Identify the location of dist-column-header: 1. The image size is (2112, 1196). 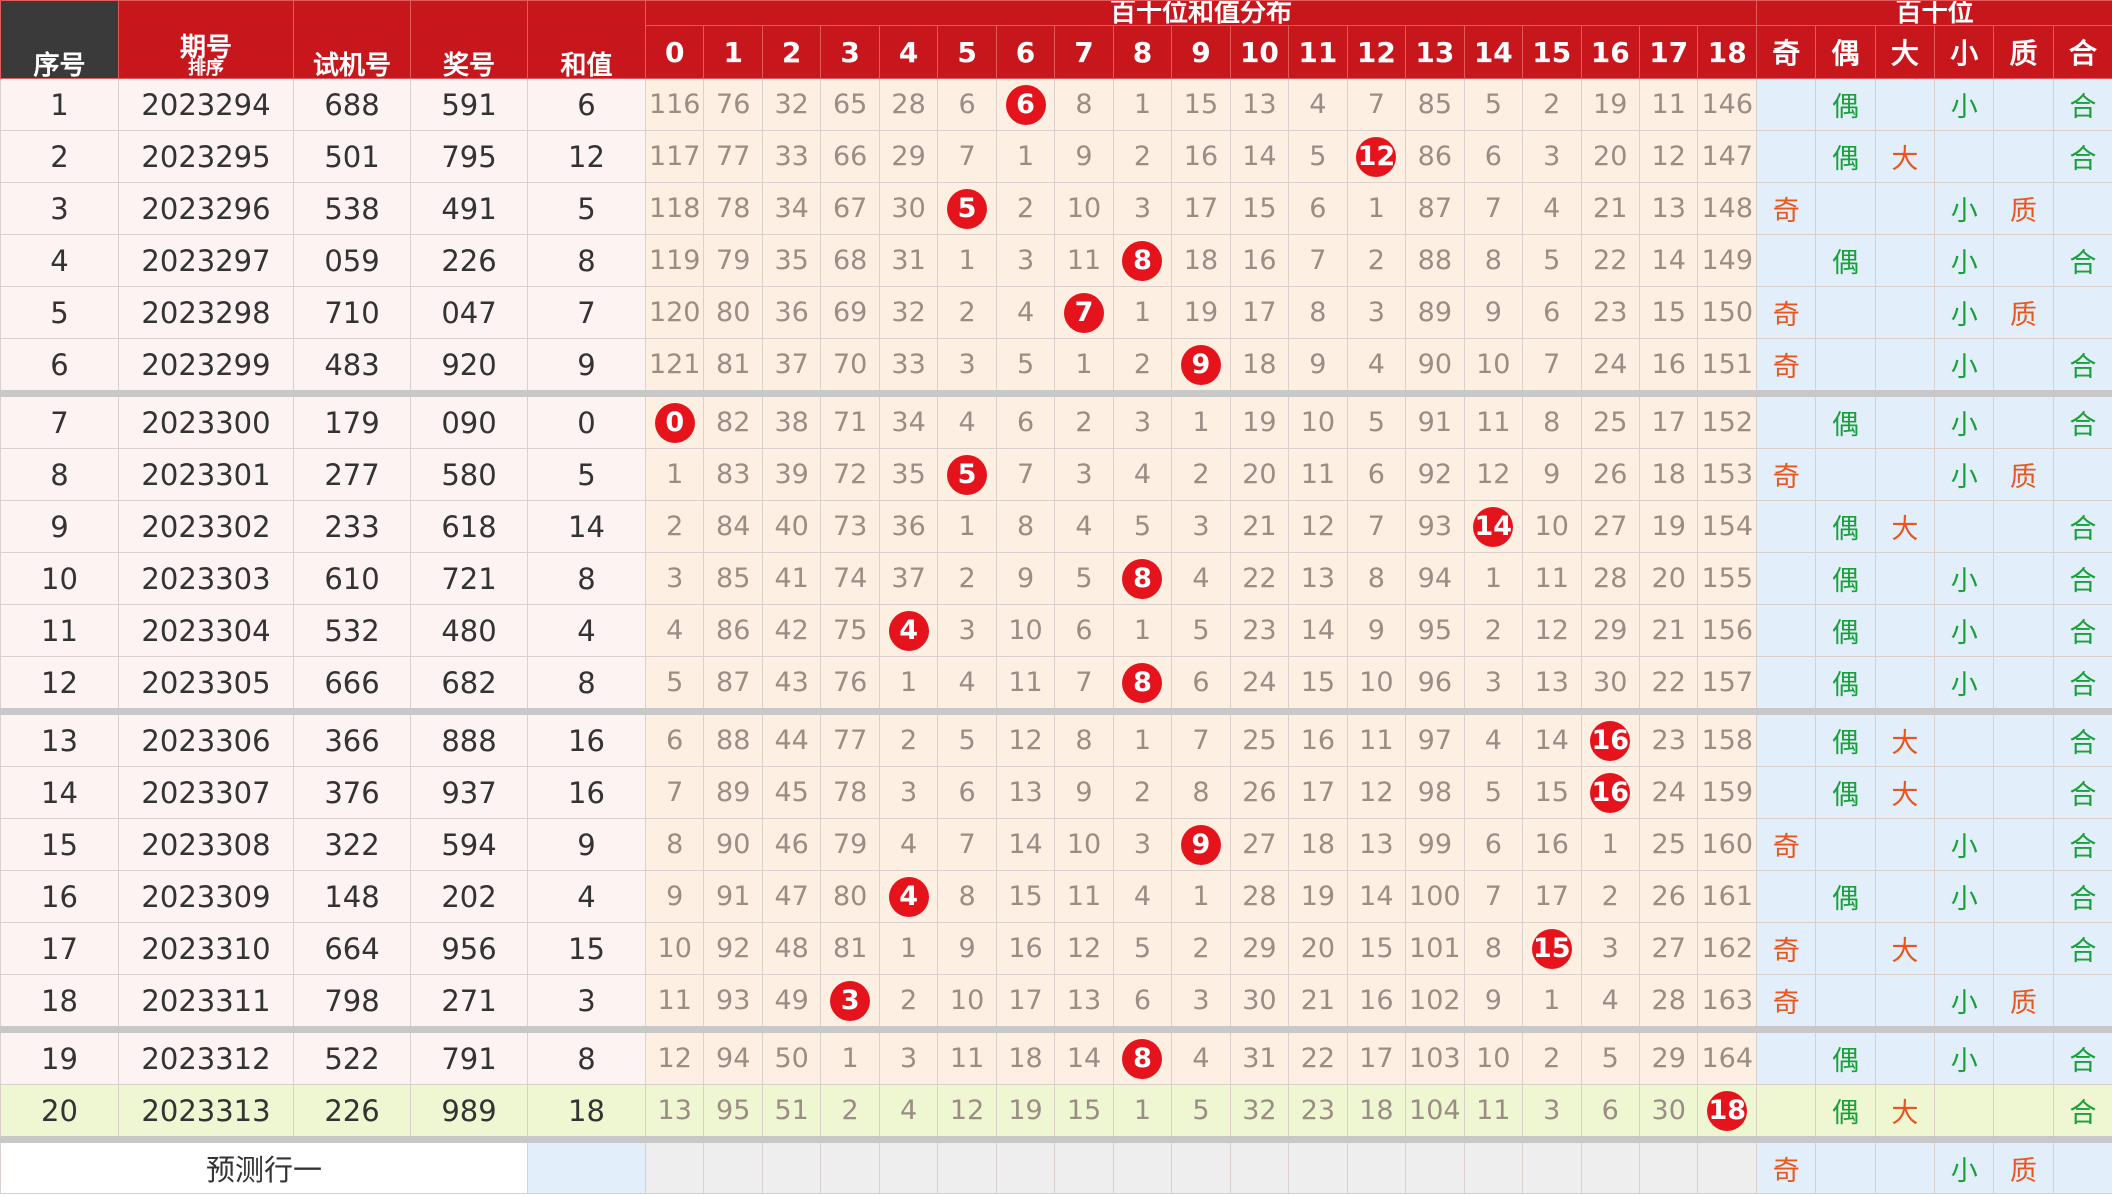
(733, 52).